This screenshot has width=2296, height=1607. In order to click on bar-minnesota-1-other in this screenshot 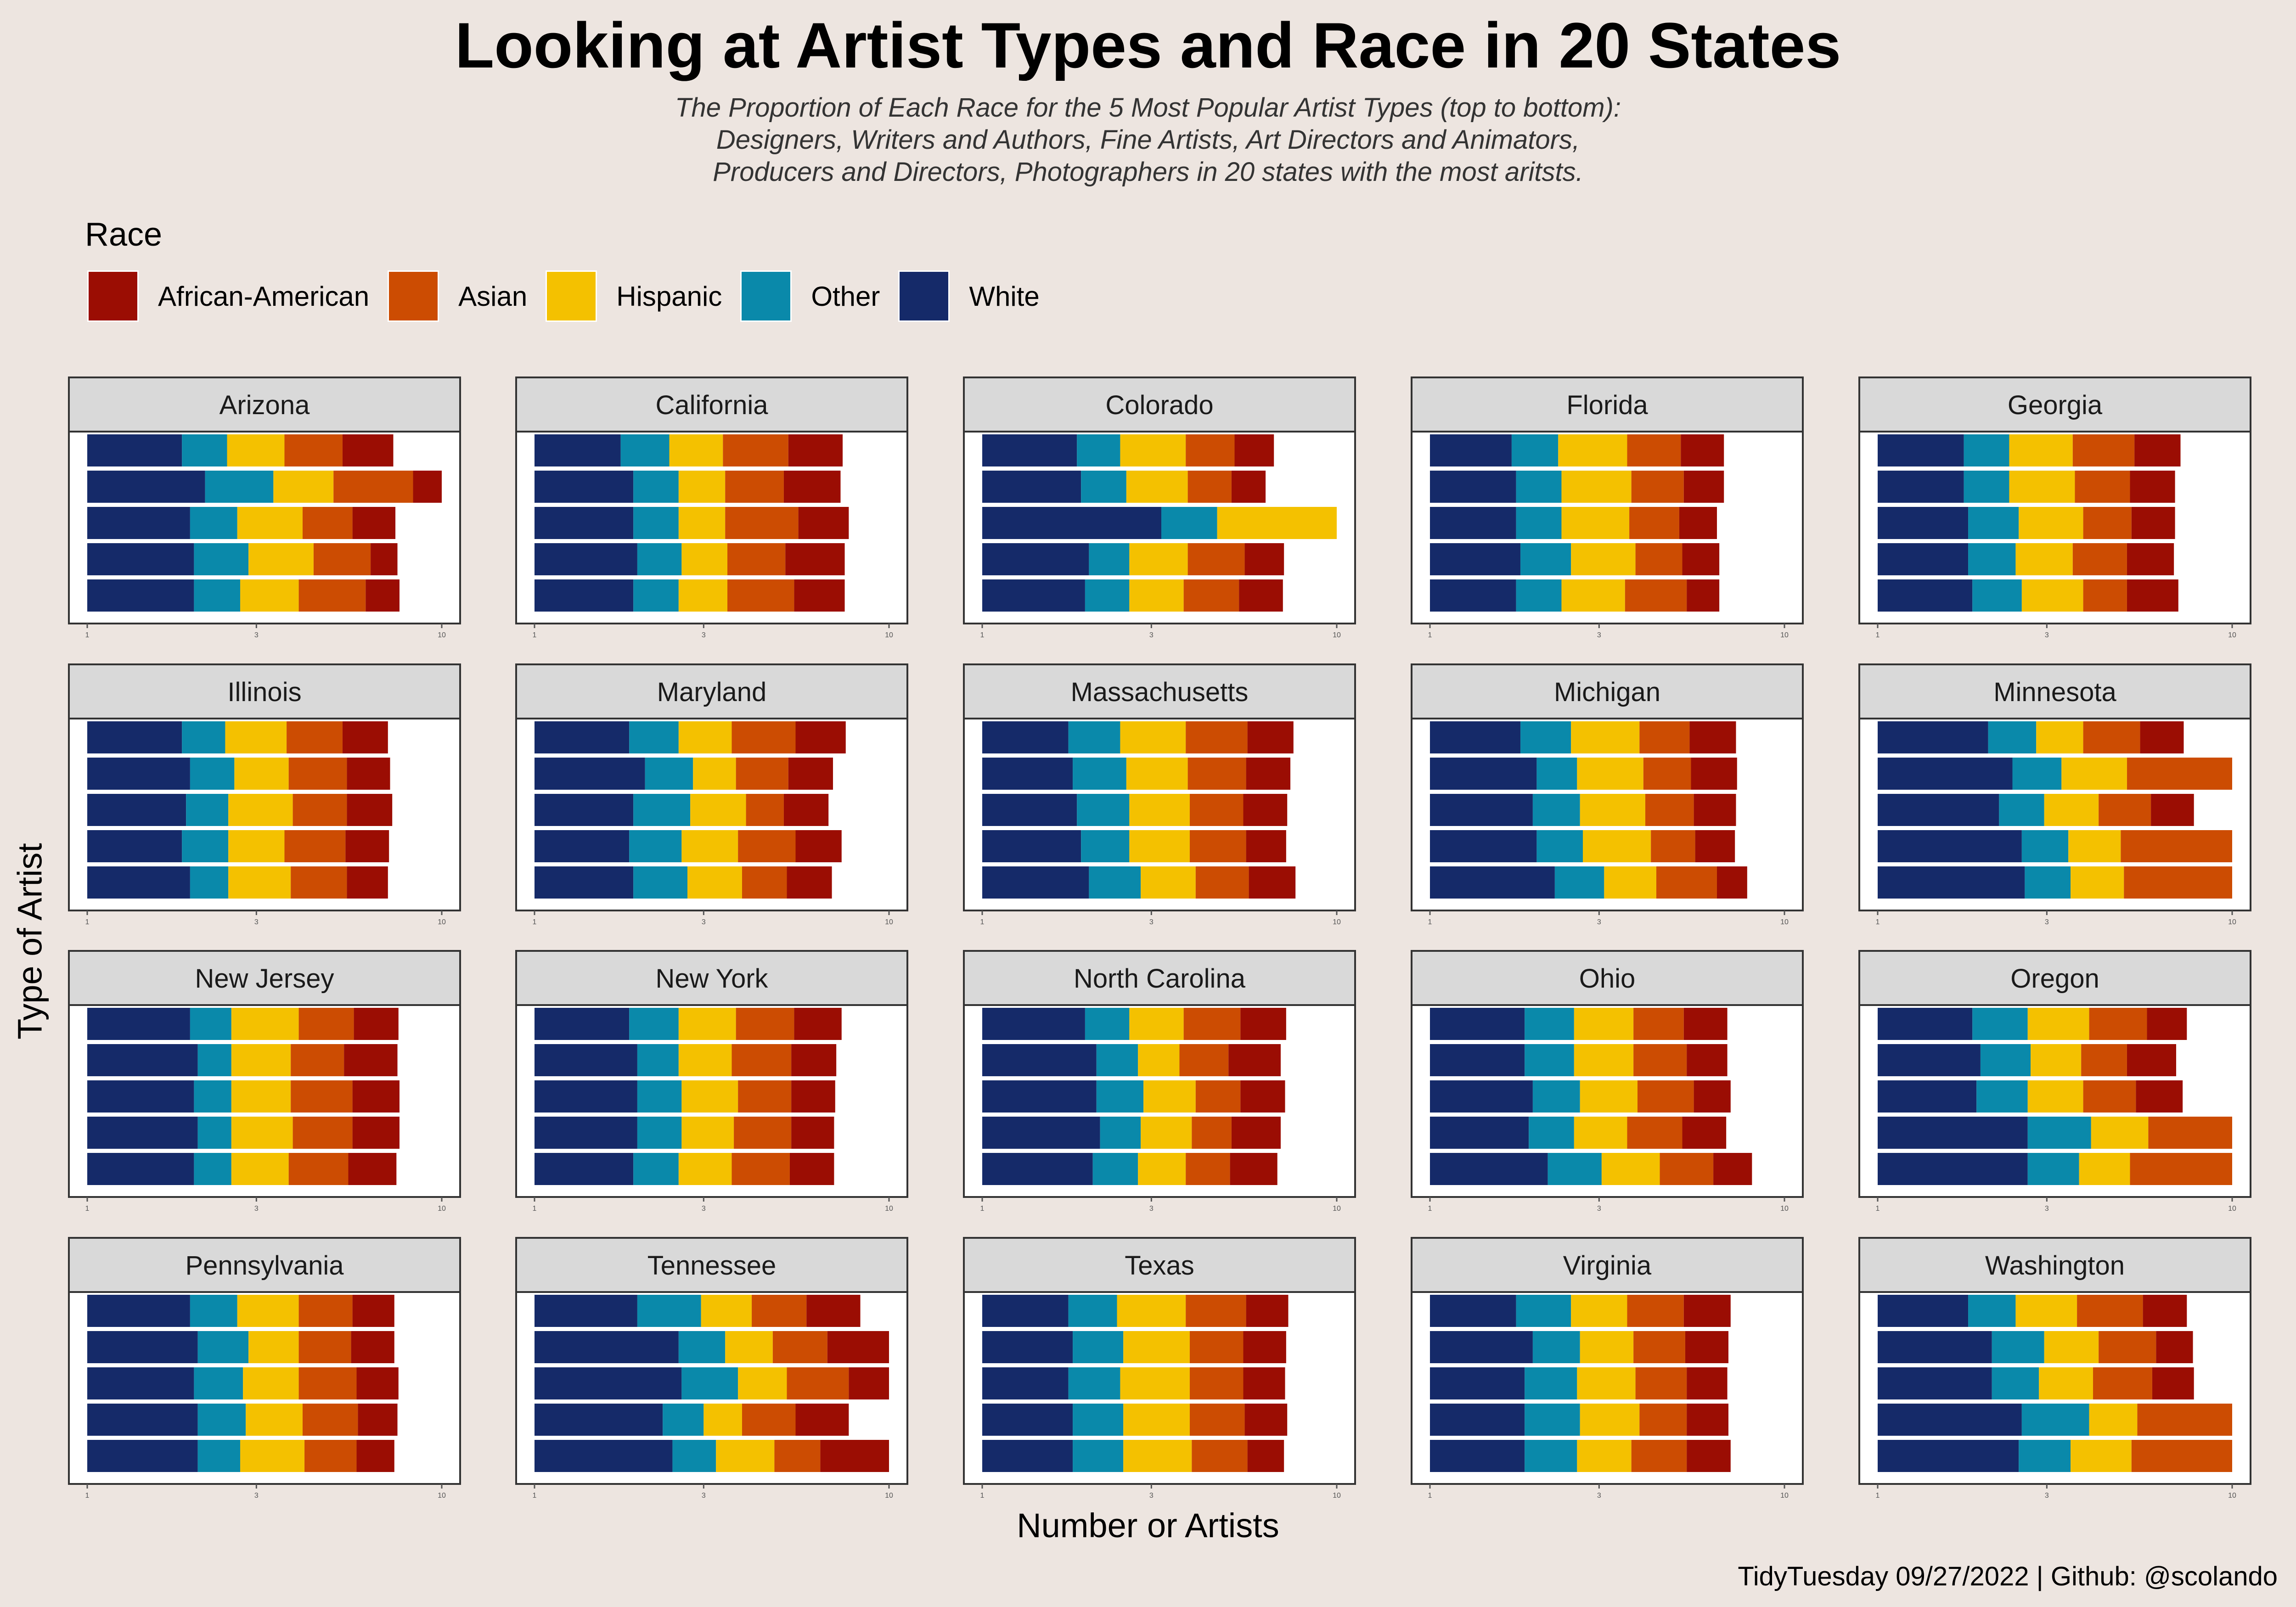, I will do `click(2012, 737)`.